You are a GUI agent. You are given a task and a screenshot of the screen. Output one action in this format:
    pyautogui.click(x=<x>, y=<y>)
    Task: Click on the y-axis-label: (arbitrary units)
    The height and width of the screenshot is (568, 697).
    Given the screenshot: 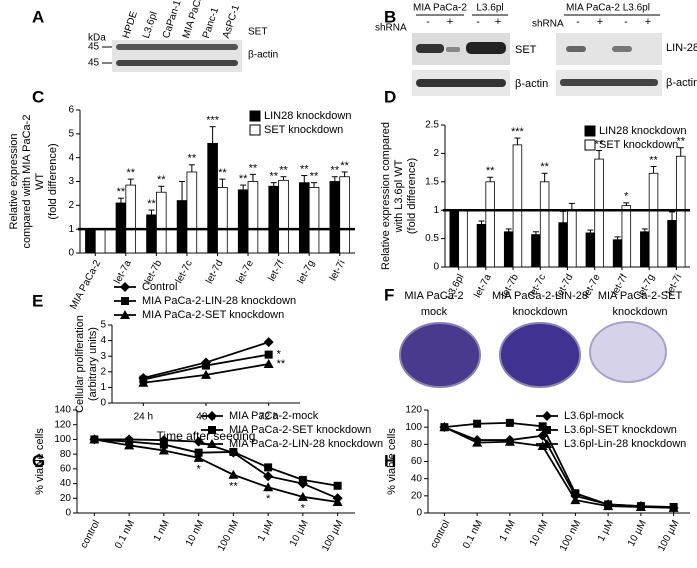 What is the action you would take?
    pyautogui.click(x=93, y=364)
    